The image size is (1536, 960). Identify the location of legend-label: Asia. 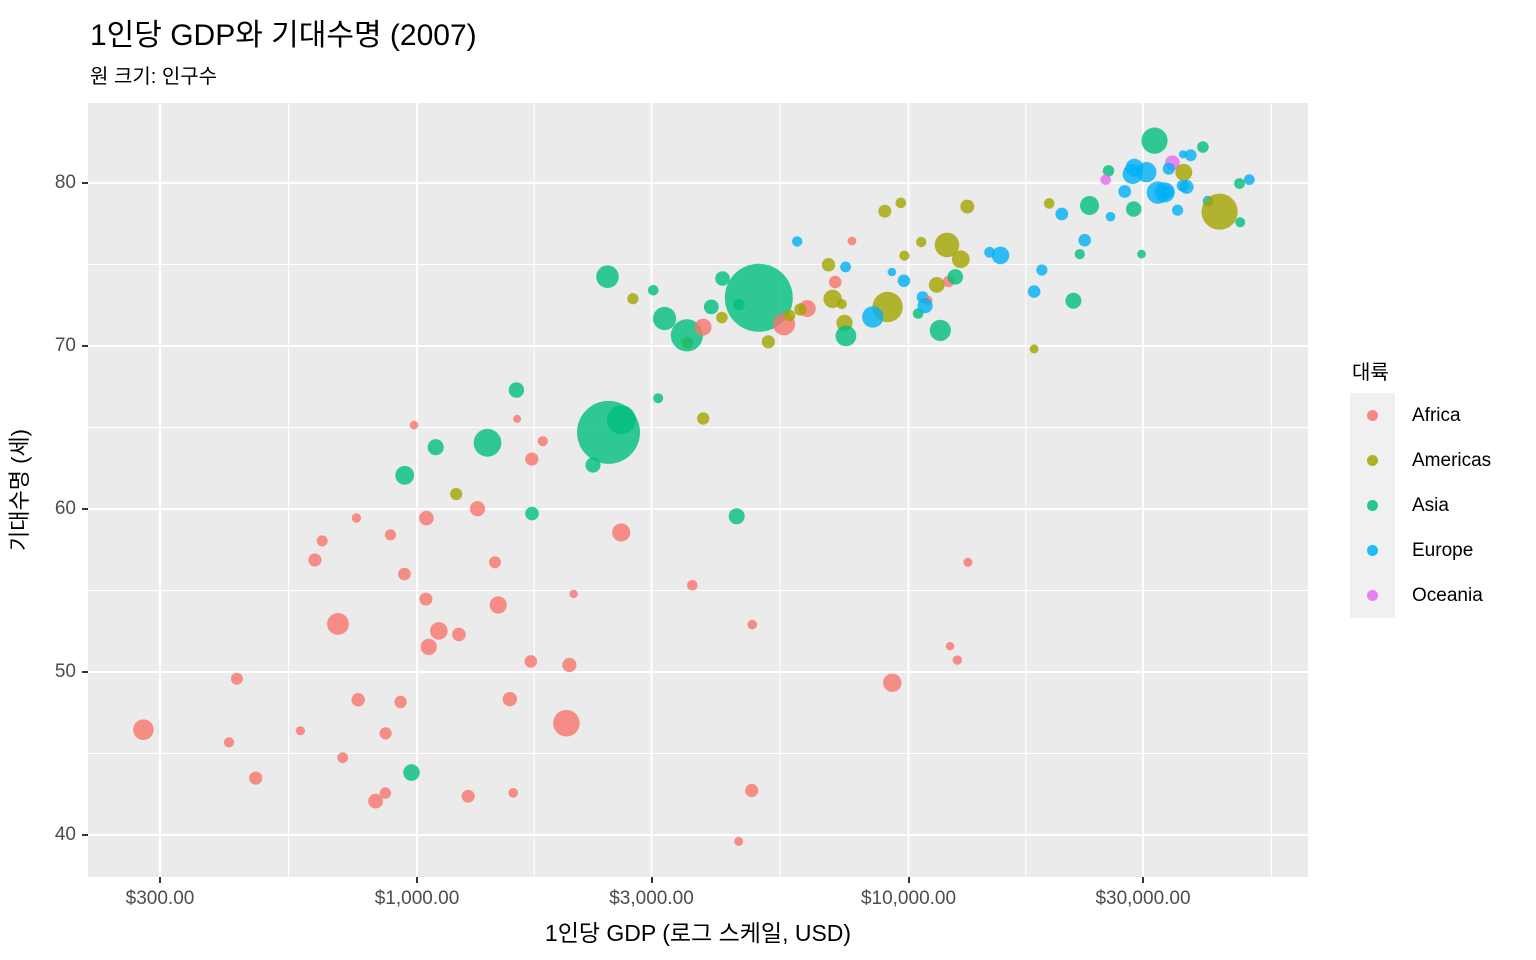
(1430, 505).